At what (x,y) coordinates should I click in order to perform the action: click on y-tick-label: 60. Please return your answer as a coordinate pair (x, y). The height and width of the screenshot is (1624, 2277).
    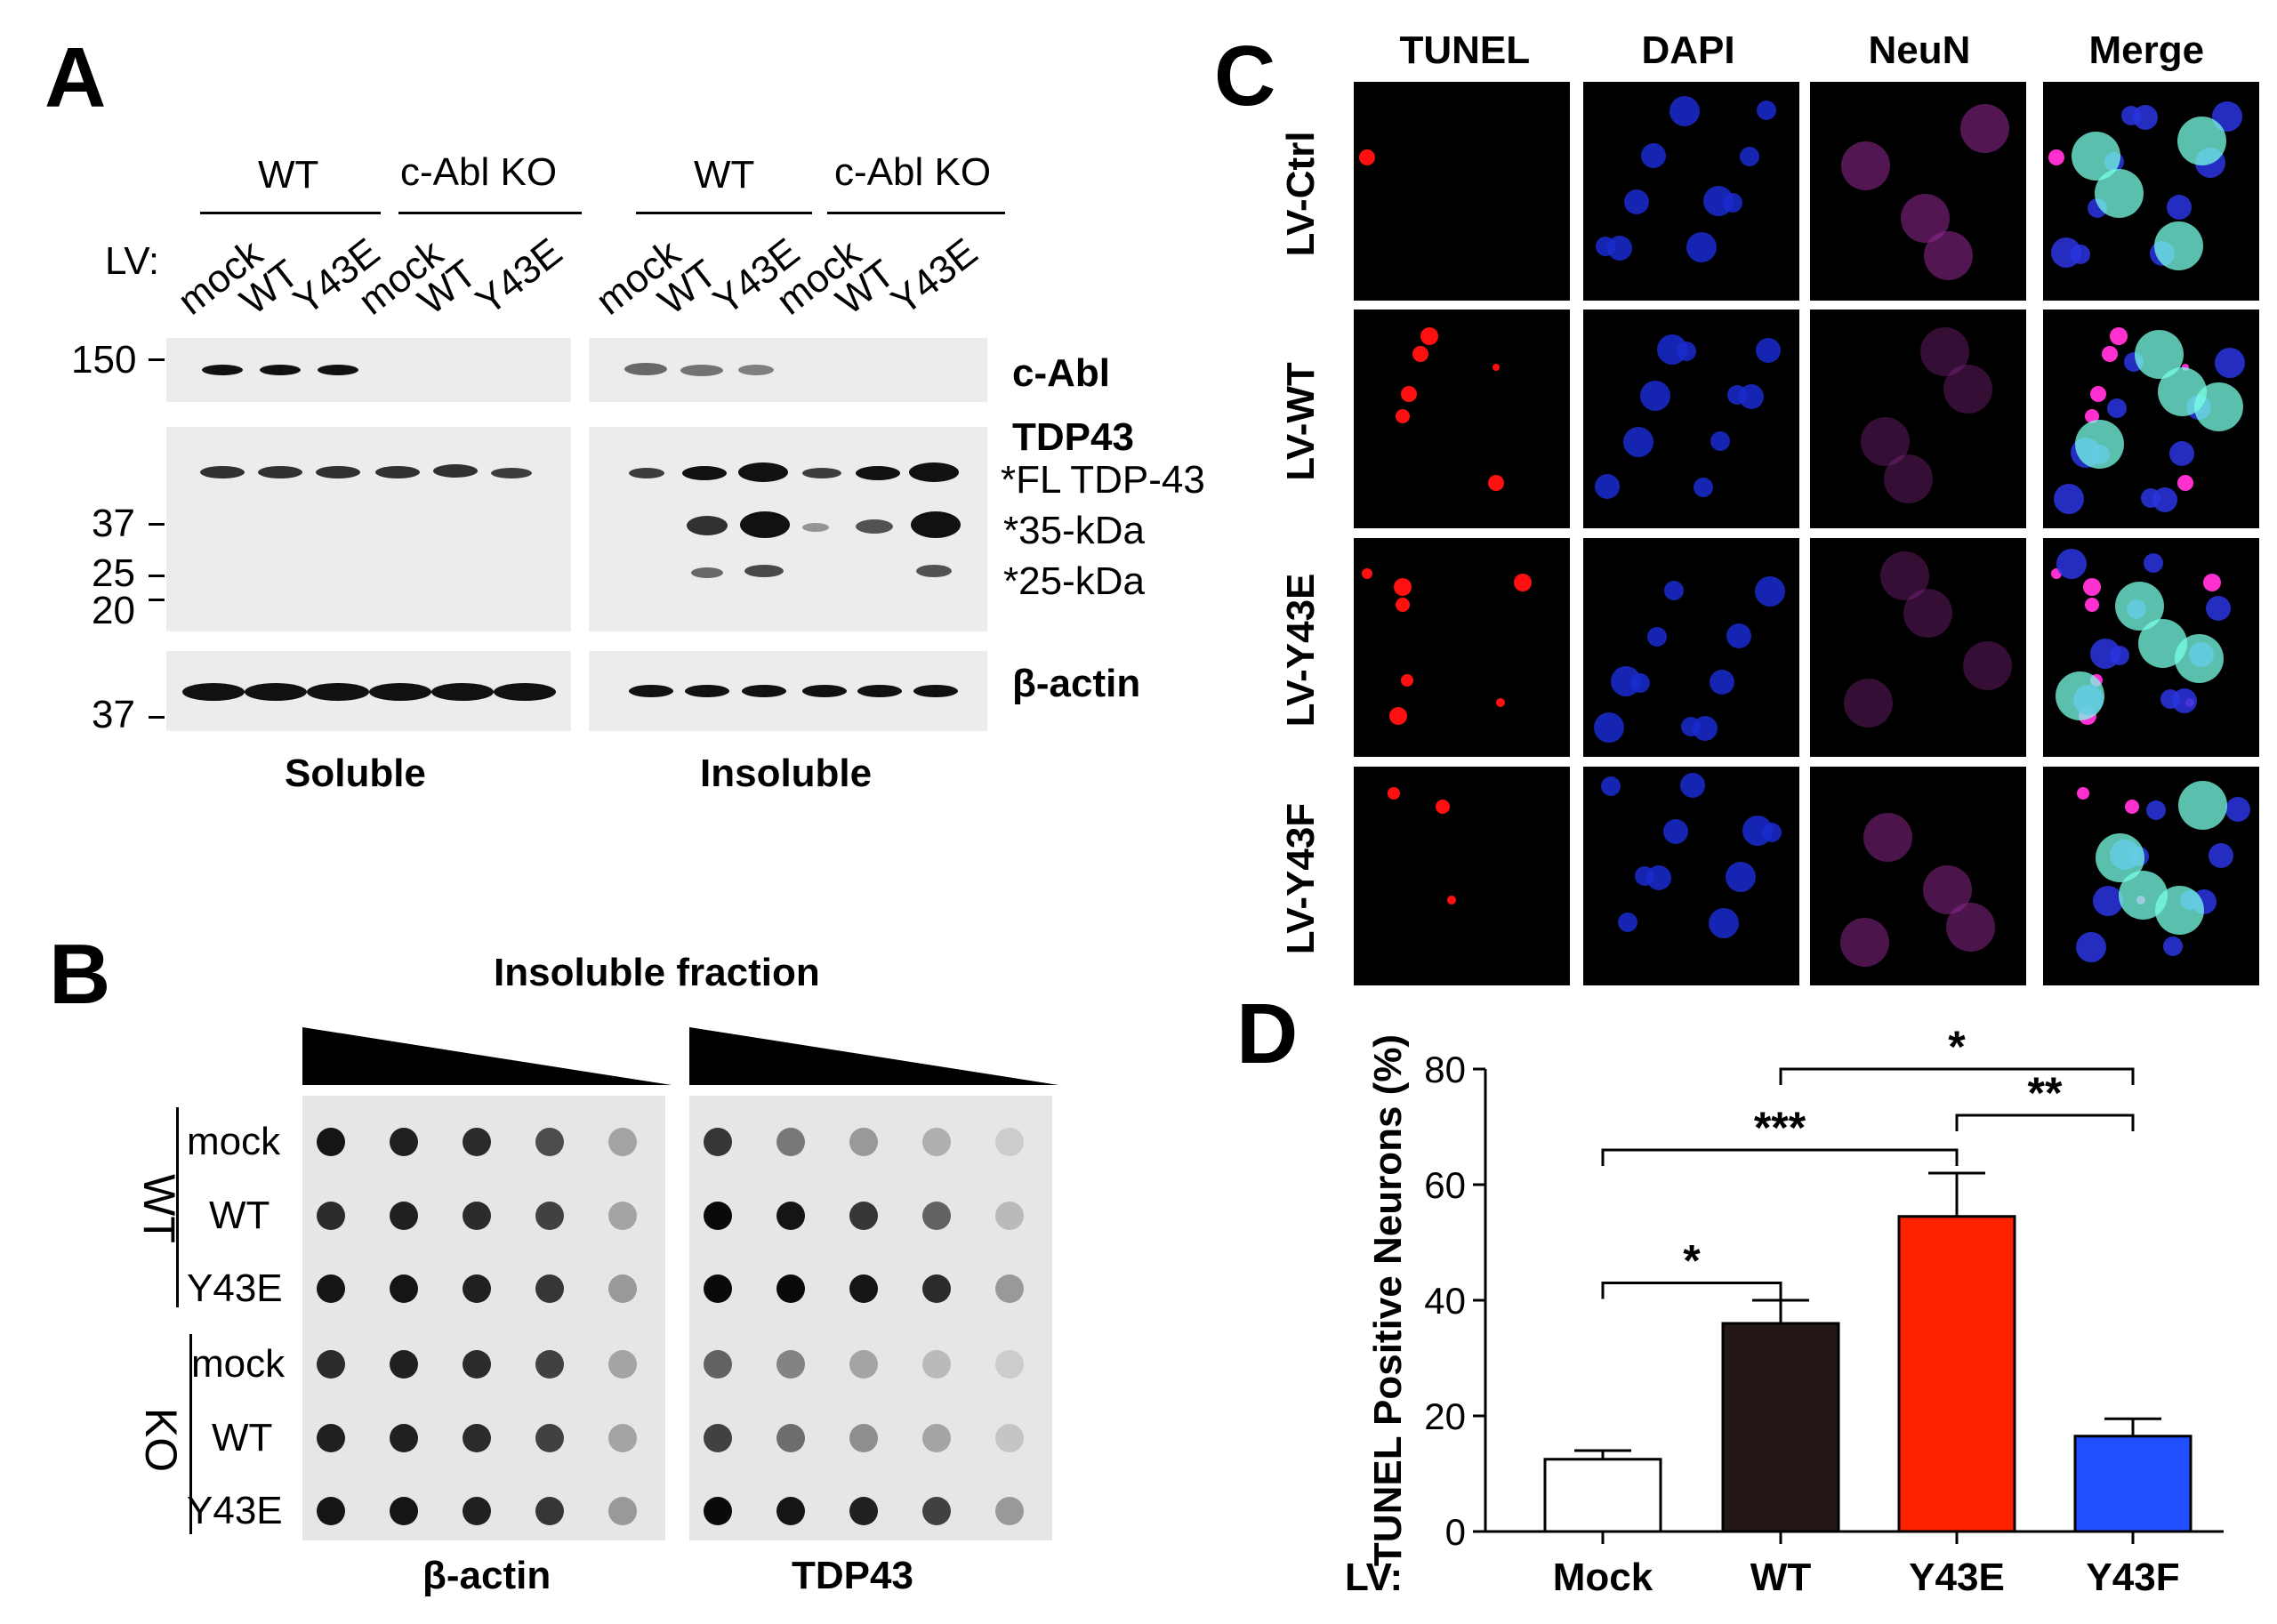
    Looking at the image, I should click on (1445, 1185).